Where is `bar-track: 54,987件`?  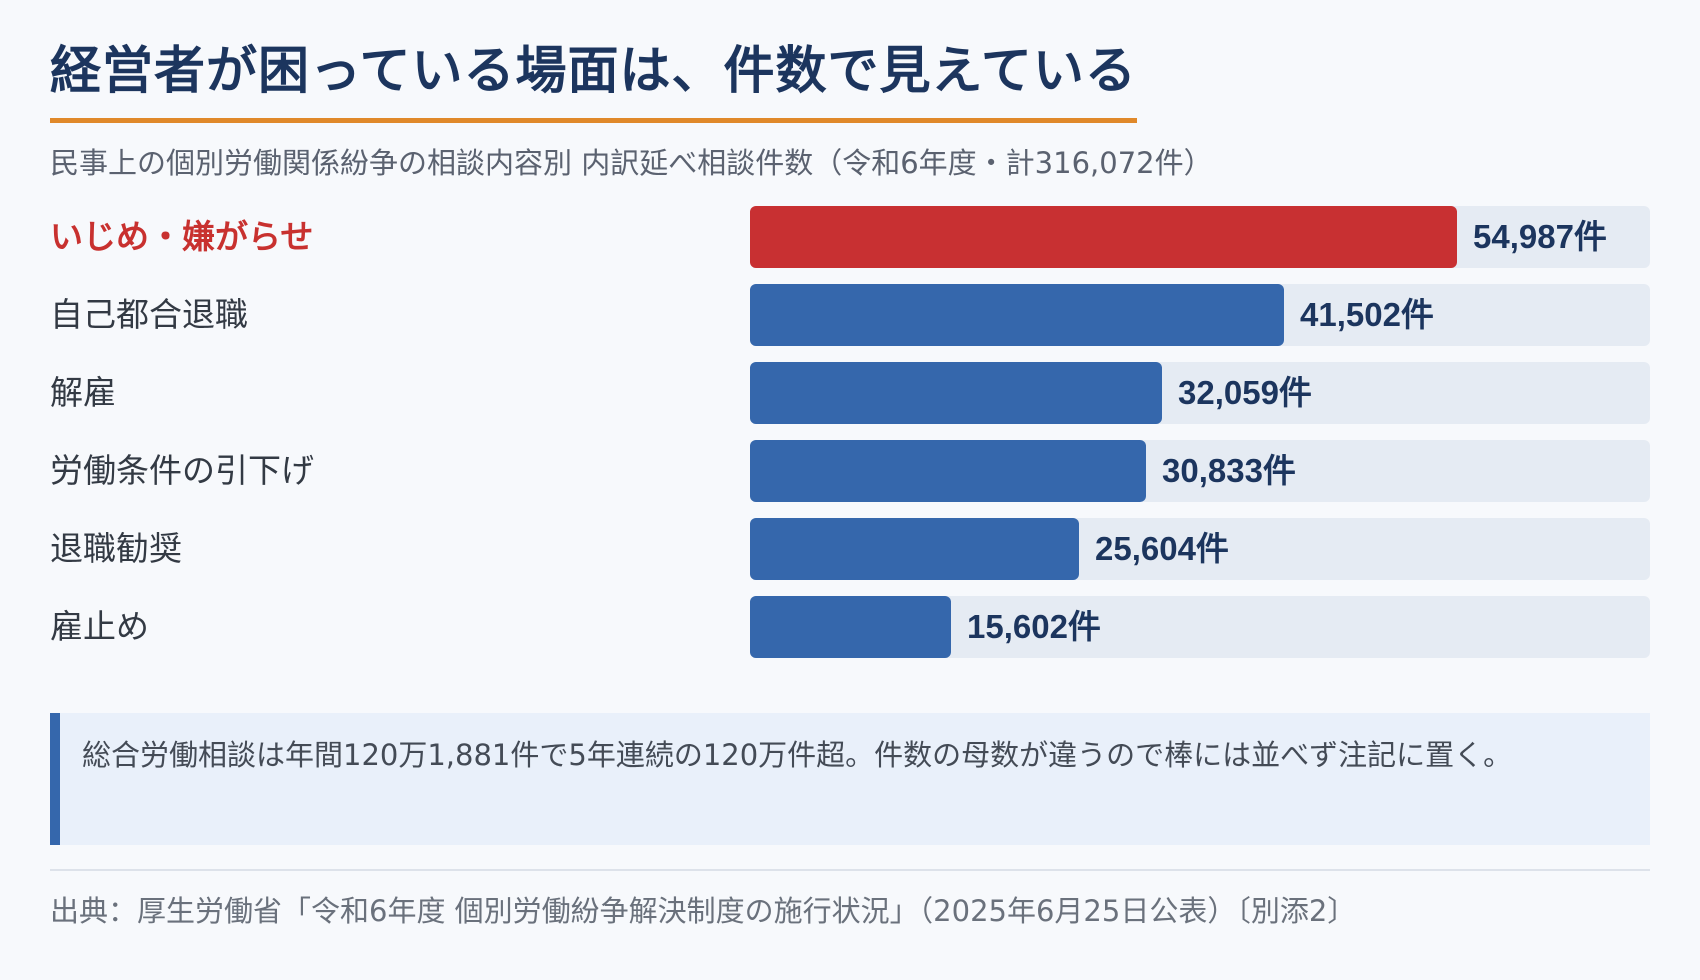 bar-track: 54,987件 is located at coordinates (1200, 237).